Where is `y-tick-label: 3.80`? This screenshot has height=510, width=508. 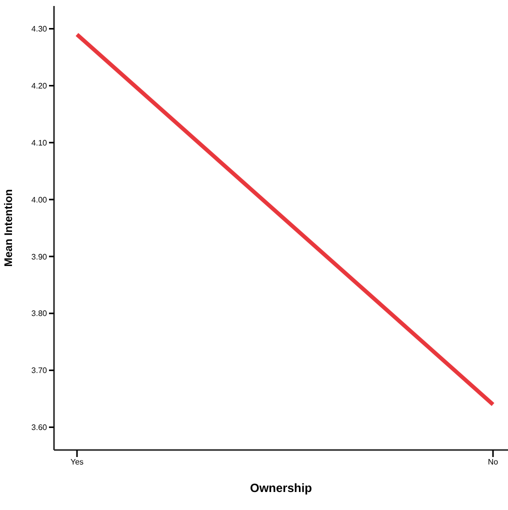
y-tick-label: 3.80 is located at coordinates (39, 313).